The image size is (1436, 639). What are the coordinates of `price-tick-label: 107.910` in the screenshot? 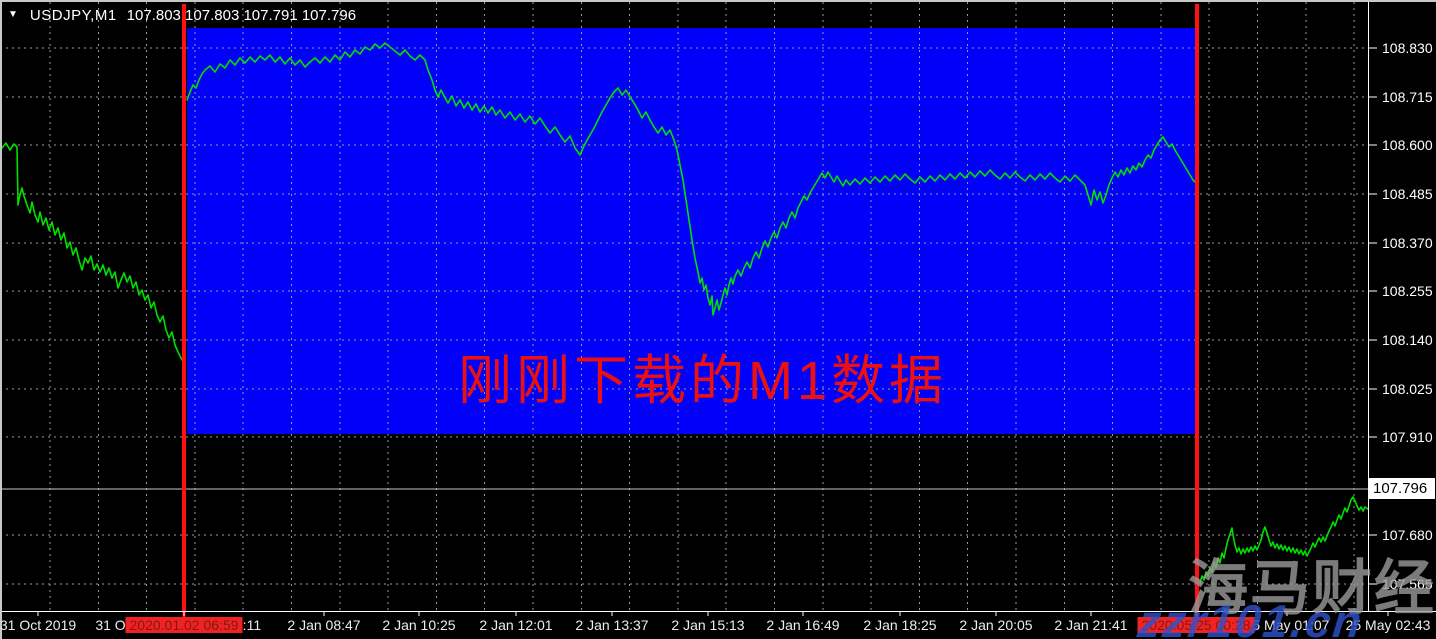 It's located at (1407, 437).